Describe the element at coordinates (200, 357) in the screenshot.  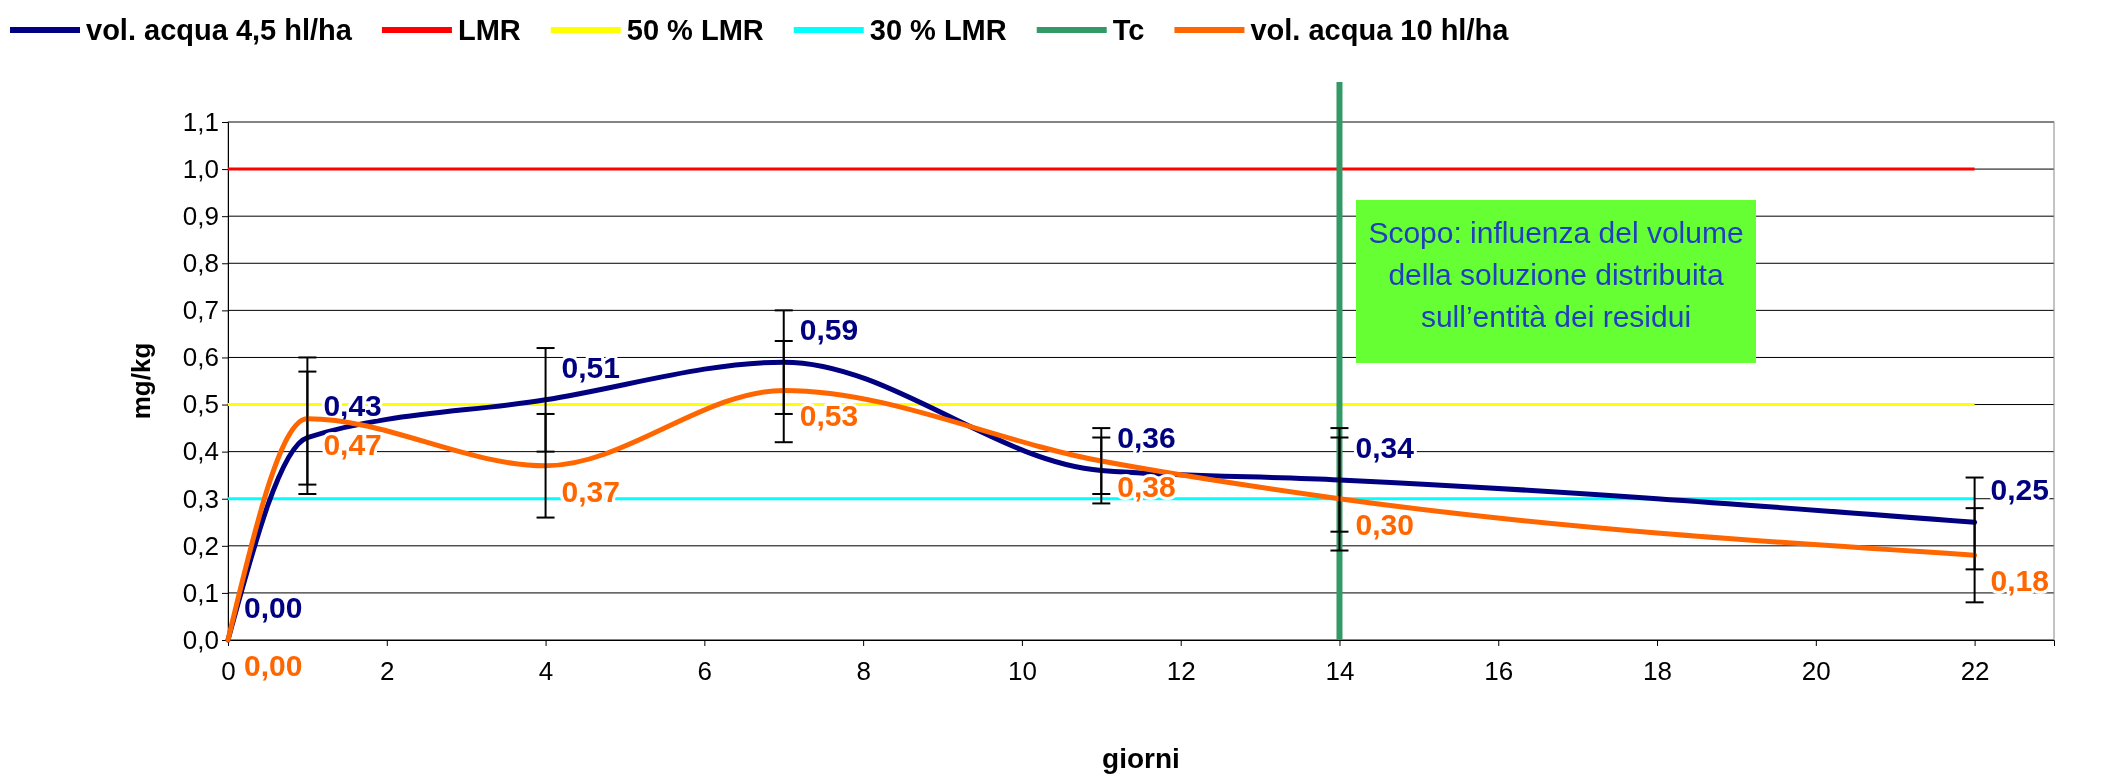
I see `y-tick-label: 0,6` at that location.